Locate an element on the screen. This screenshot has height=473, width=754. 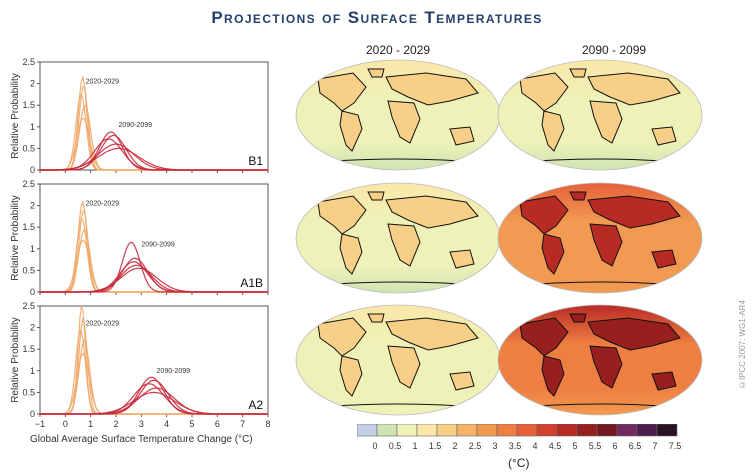
x-tick-label: 2 is located at coordinates (115, 424).